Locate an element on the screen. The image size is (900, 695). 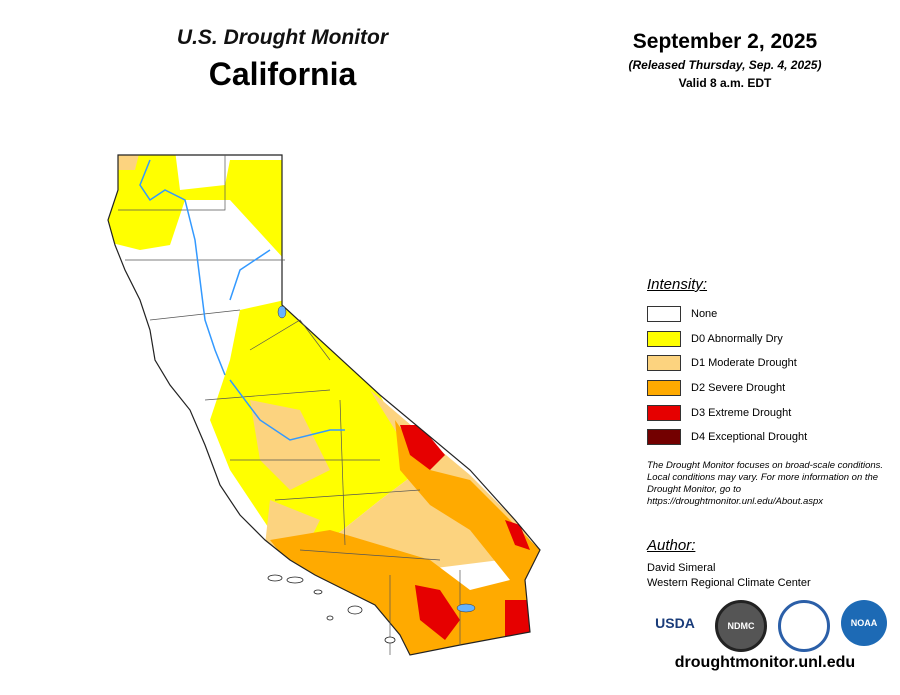
salton-sea is located at coordinates (466, 608).